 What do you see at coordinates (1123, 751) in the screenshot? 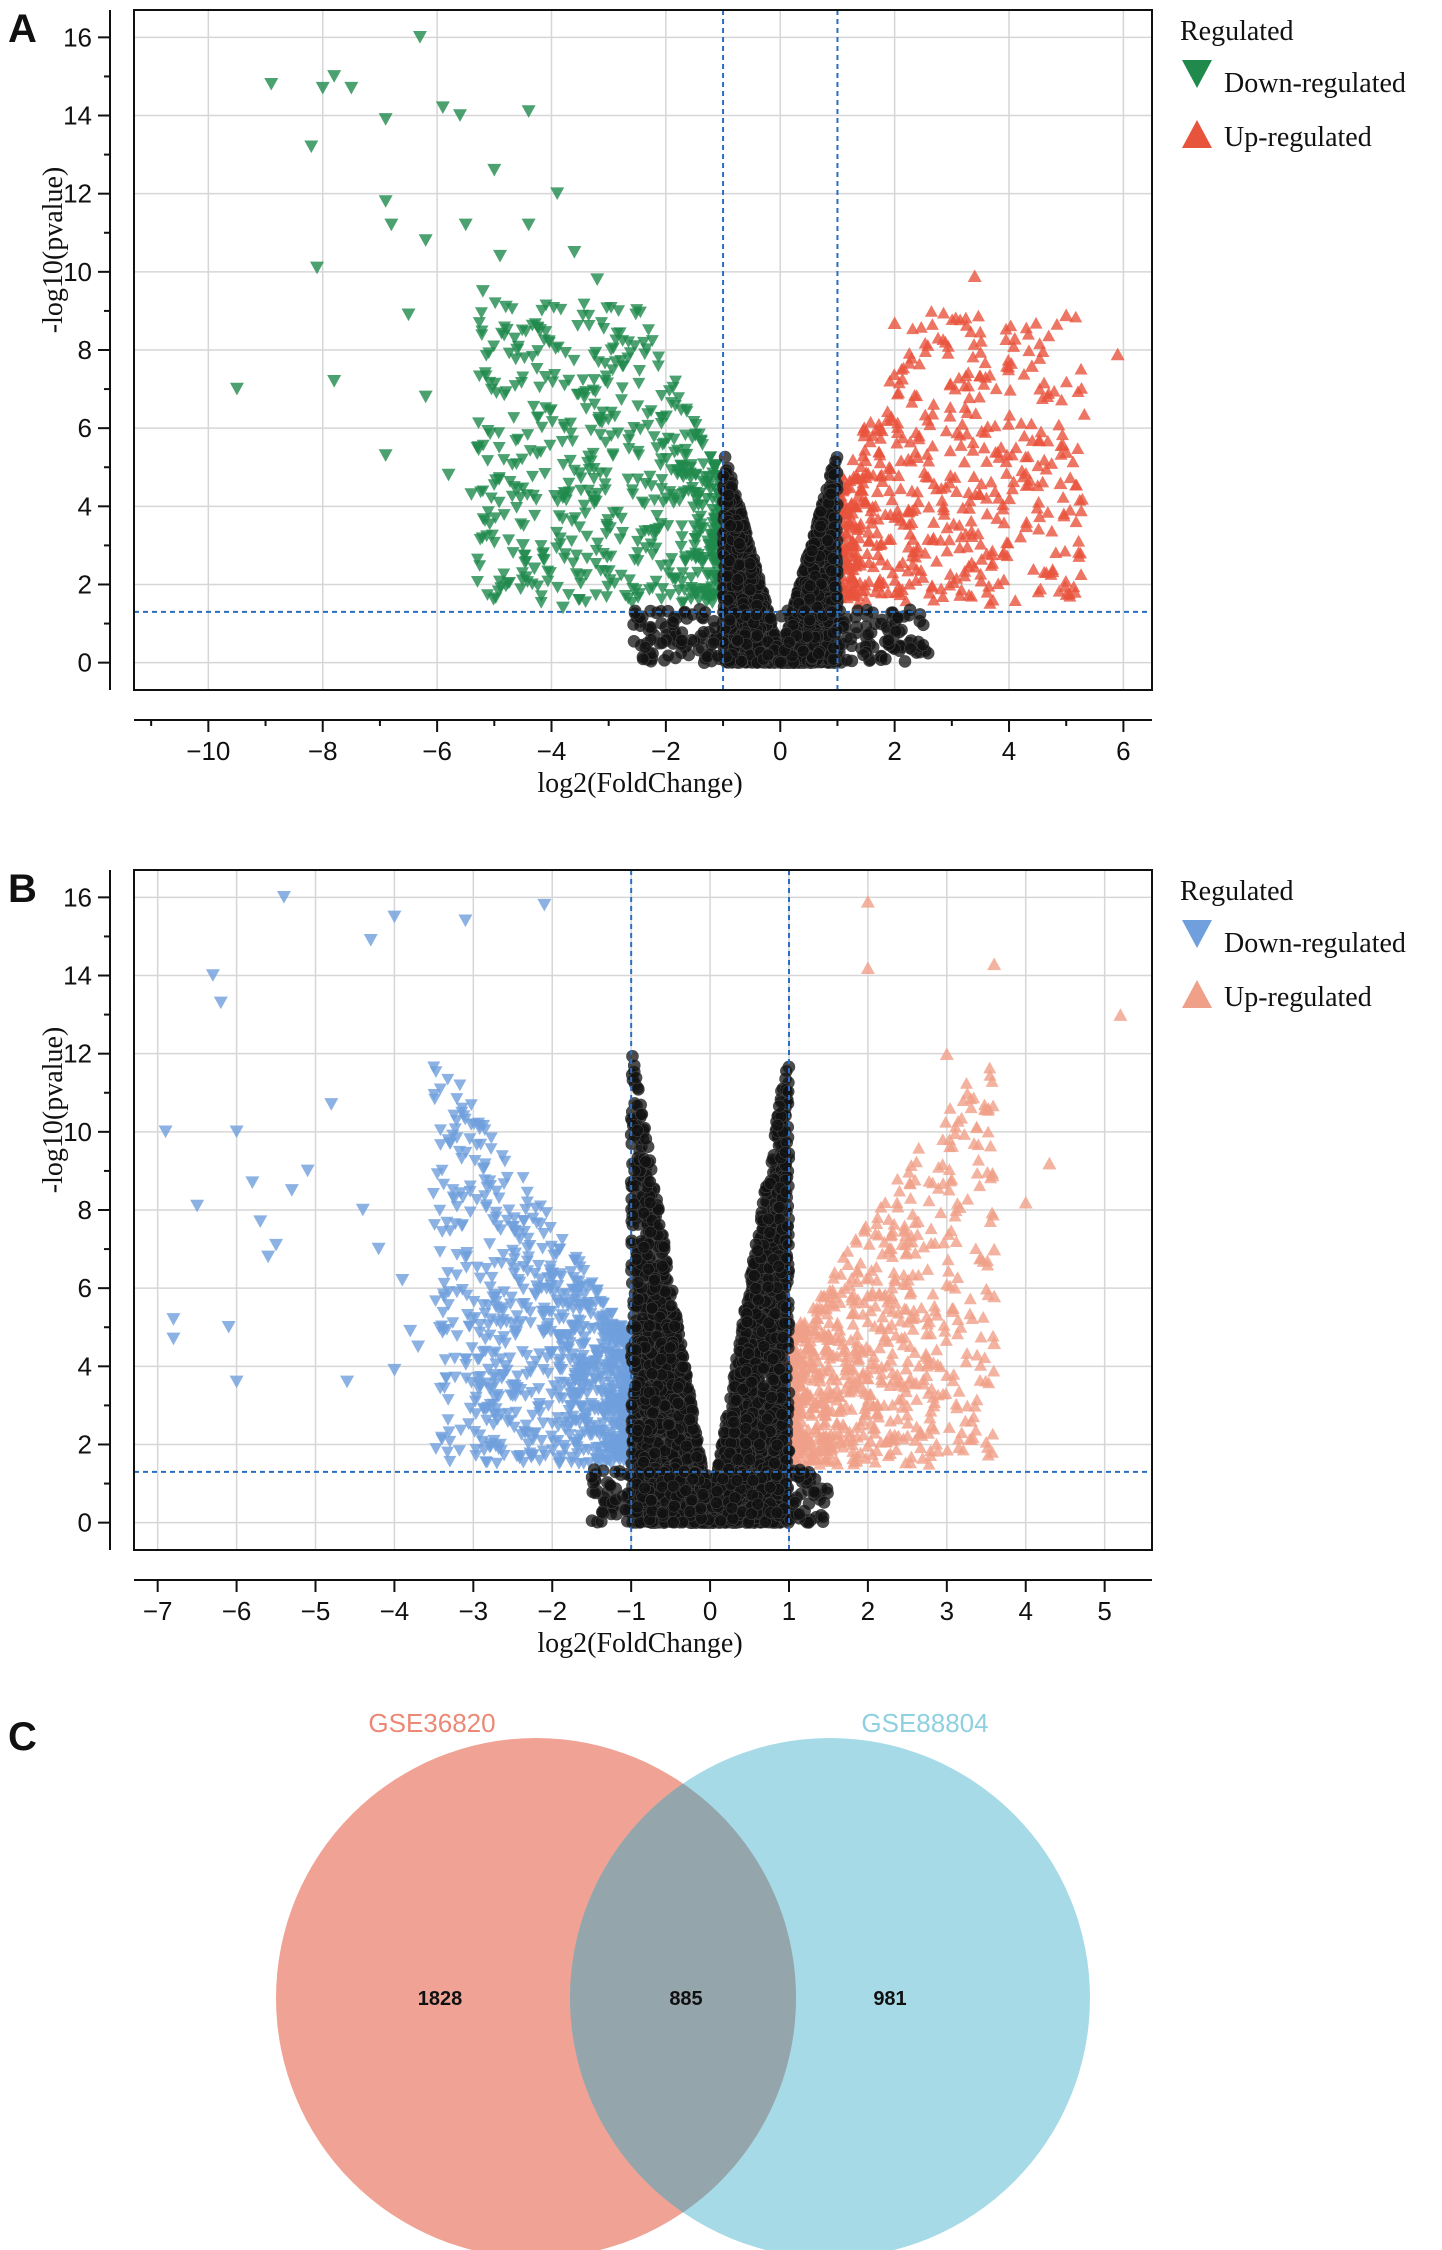
I see `x-tick-label: 6` at bounding box center [1123, 751].